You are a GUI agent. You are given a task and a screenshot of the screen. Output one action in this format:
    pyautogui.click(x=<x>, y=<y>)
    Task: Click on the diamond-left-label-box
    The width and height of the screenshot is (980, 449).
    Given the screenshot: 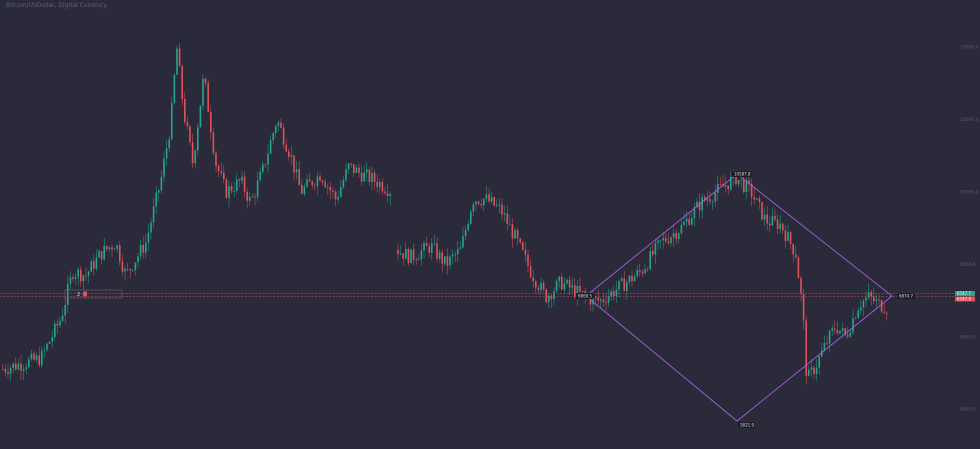 What is the action you would take?
    pyautogui.click(x=585, y=296)
    